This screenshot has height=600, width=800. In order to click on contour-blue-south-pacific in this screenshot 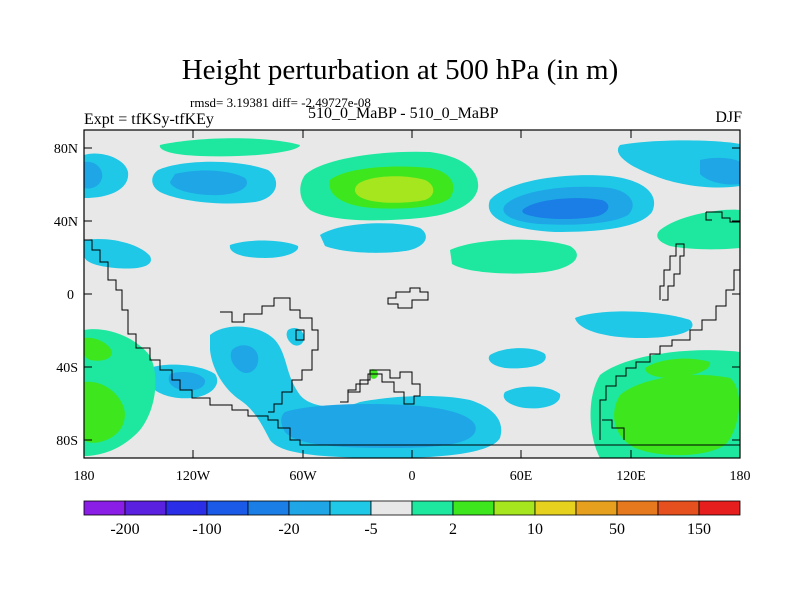, I will do `click(378, 426)`.